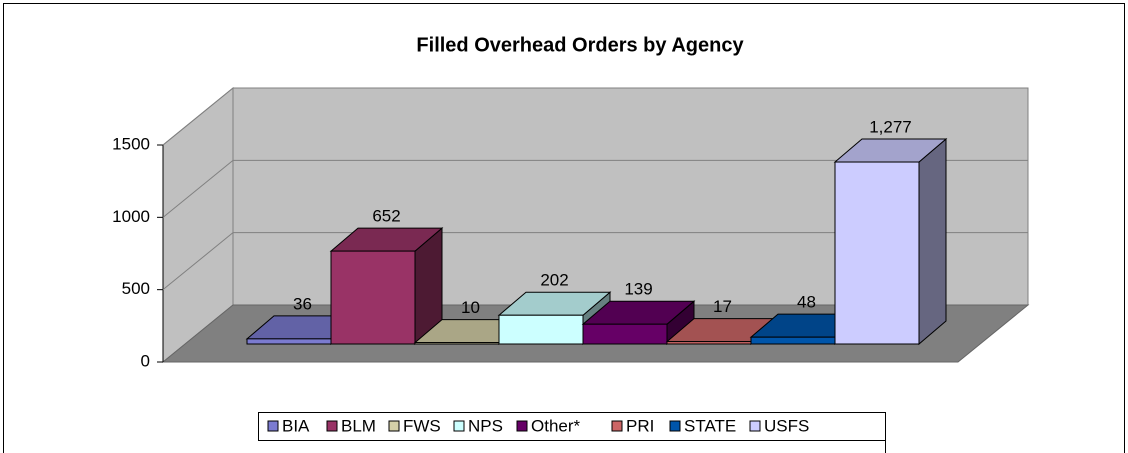 This screenshot has width=1128, height=453. I want to click on legend-label: PRI, so click(640, 425).